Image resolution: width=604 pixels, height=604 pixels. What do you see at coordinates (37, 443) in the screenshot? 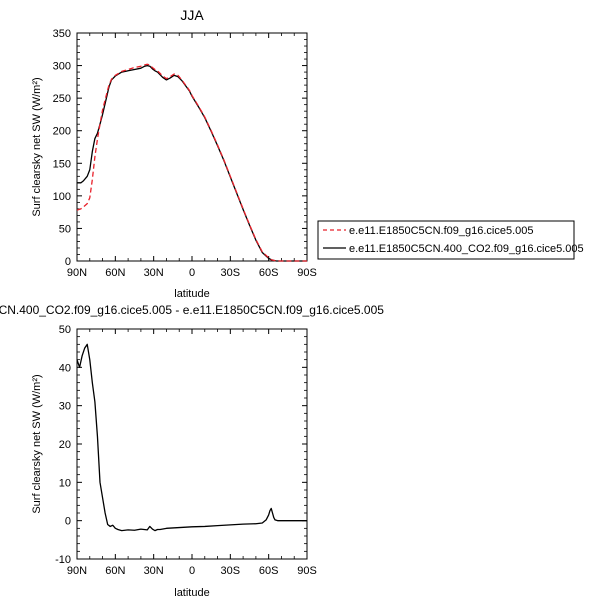
I see `chart-bottom-y-label: Surf clearsky net SW (W/m²)` at bounding box center [37, 443].